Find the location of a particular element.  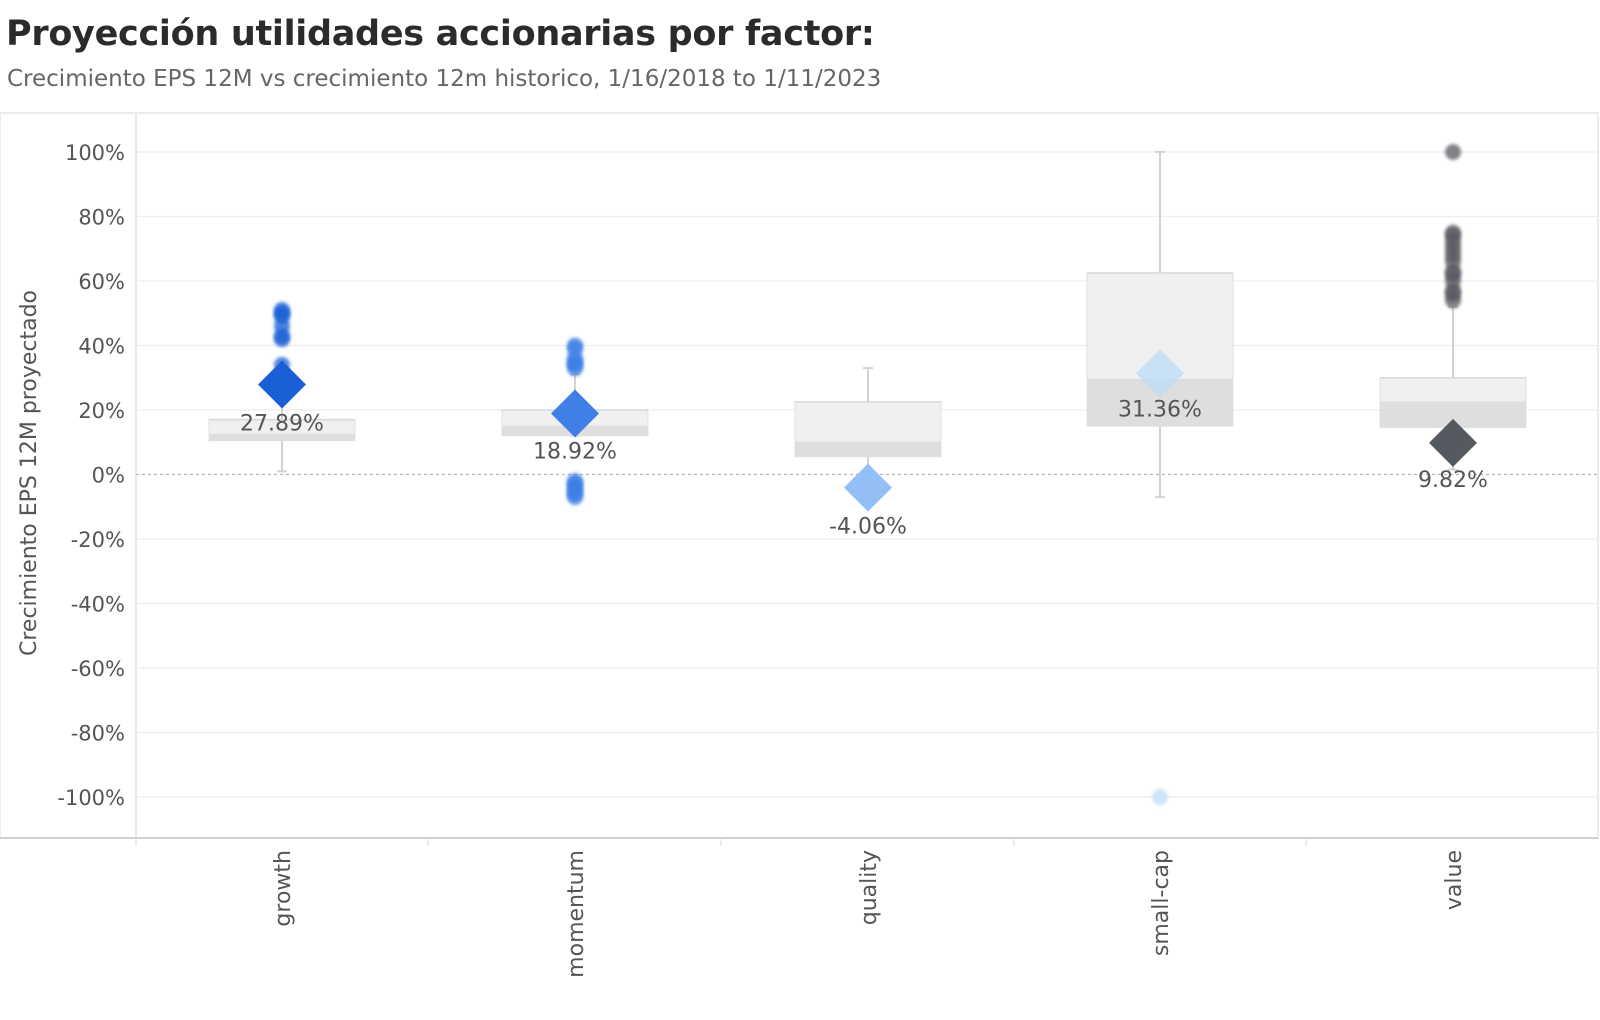

y-tick-label: 100% is located at coordinates (95, 153).